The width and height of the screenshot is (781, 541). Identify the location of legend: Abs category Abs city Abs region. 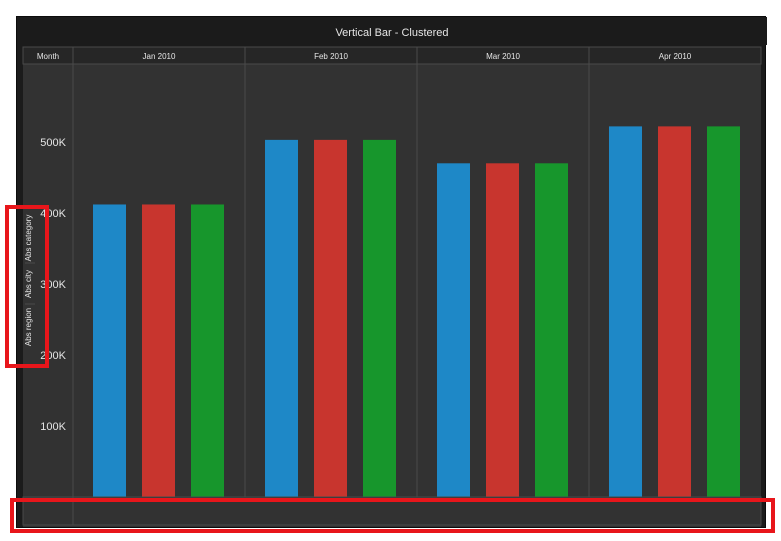
(29, 280).